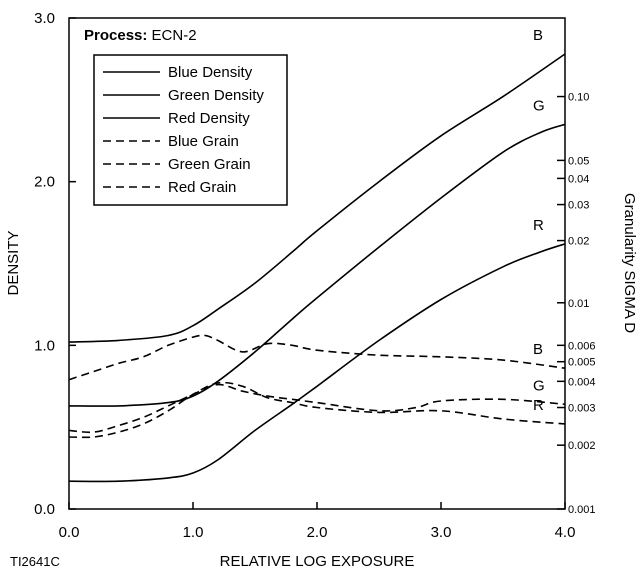  I want to click on x-axis: 0.0 1.0 2.0 3.0 4.0, so click(317, 521).